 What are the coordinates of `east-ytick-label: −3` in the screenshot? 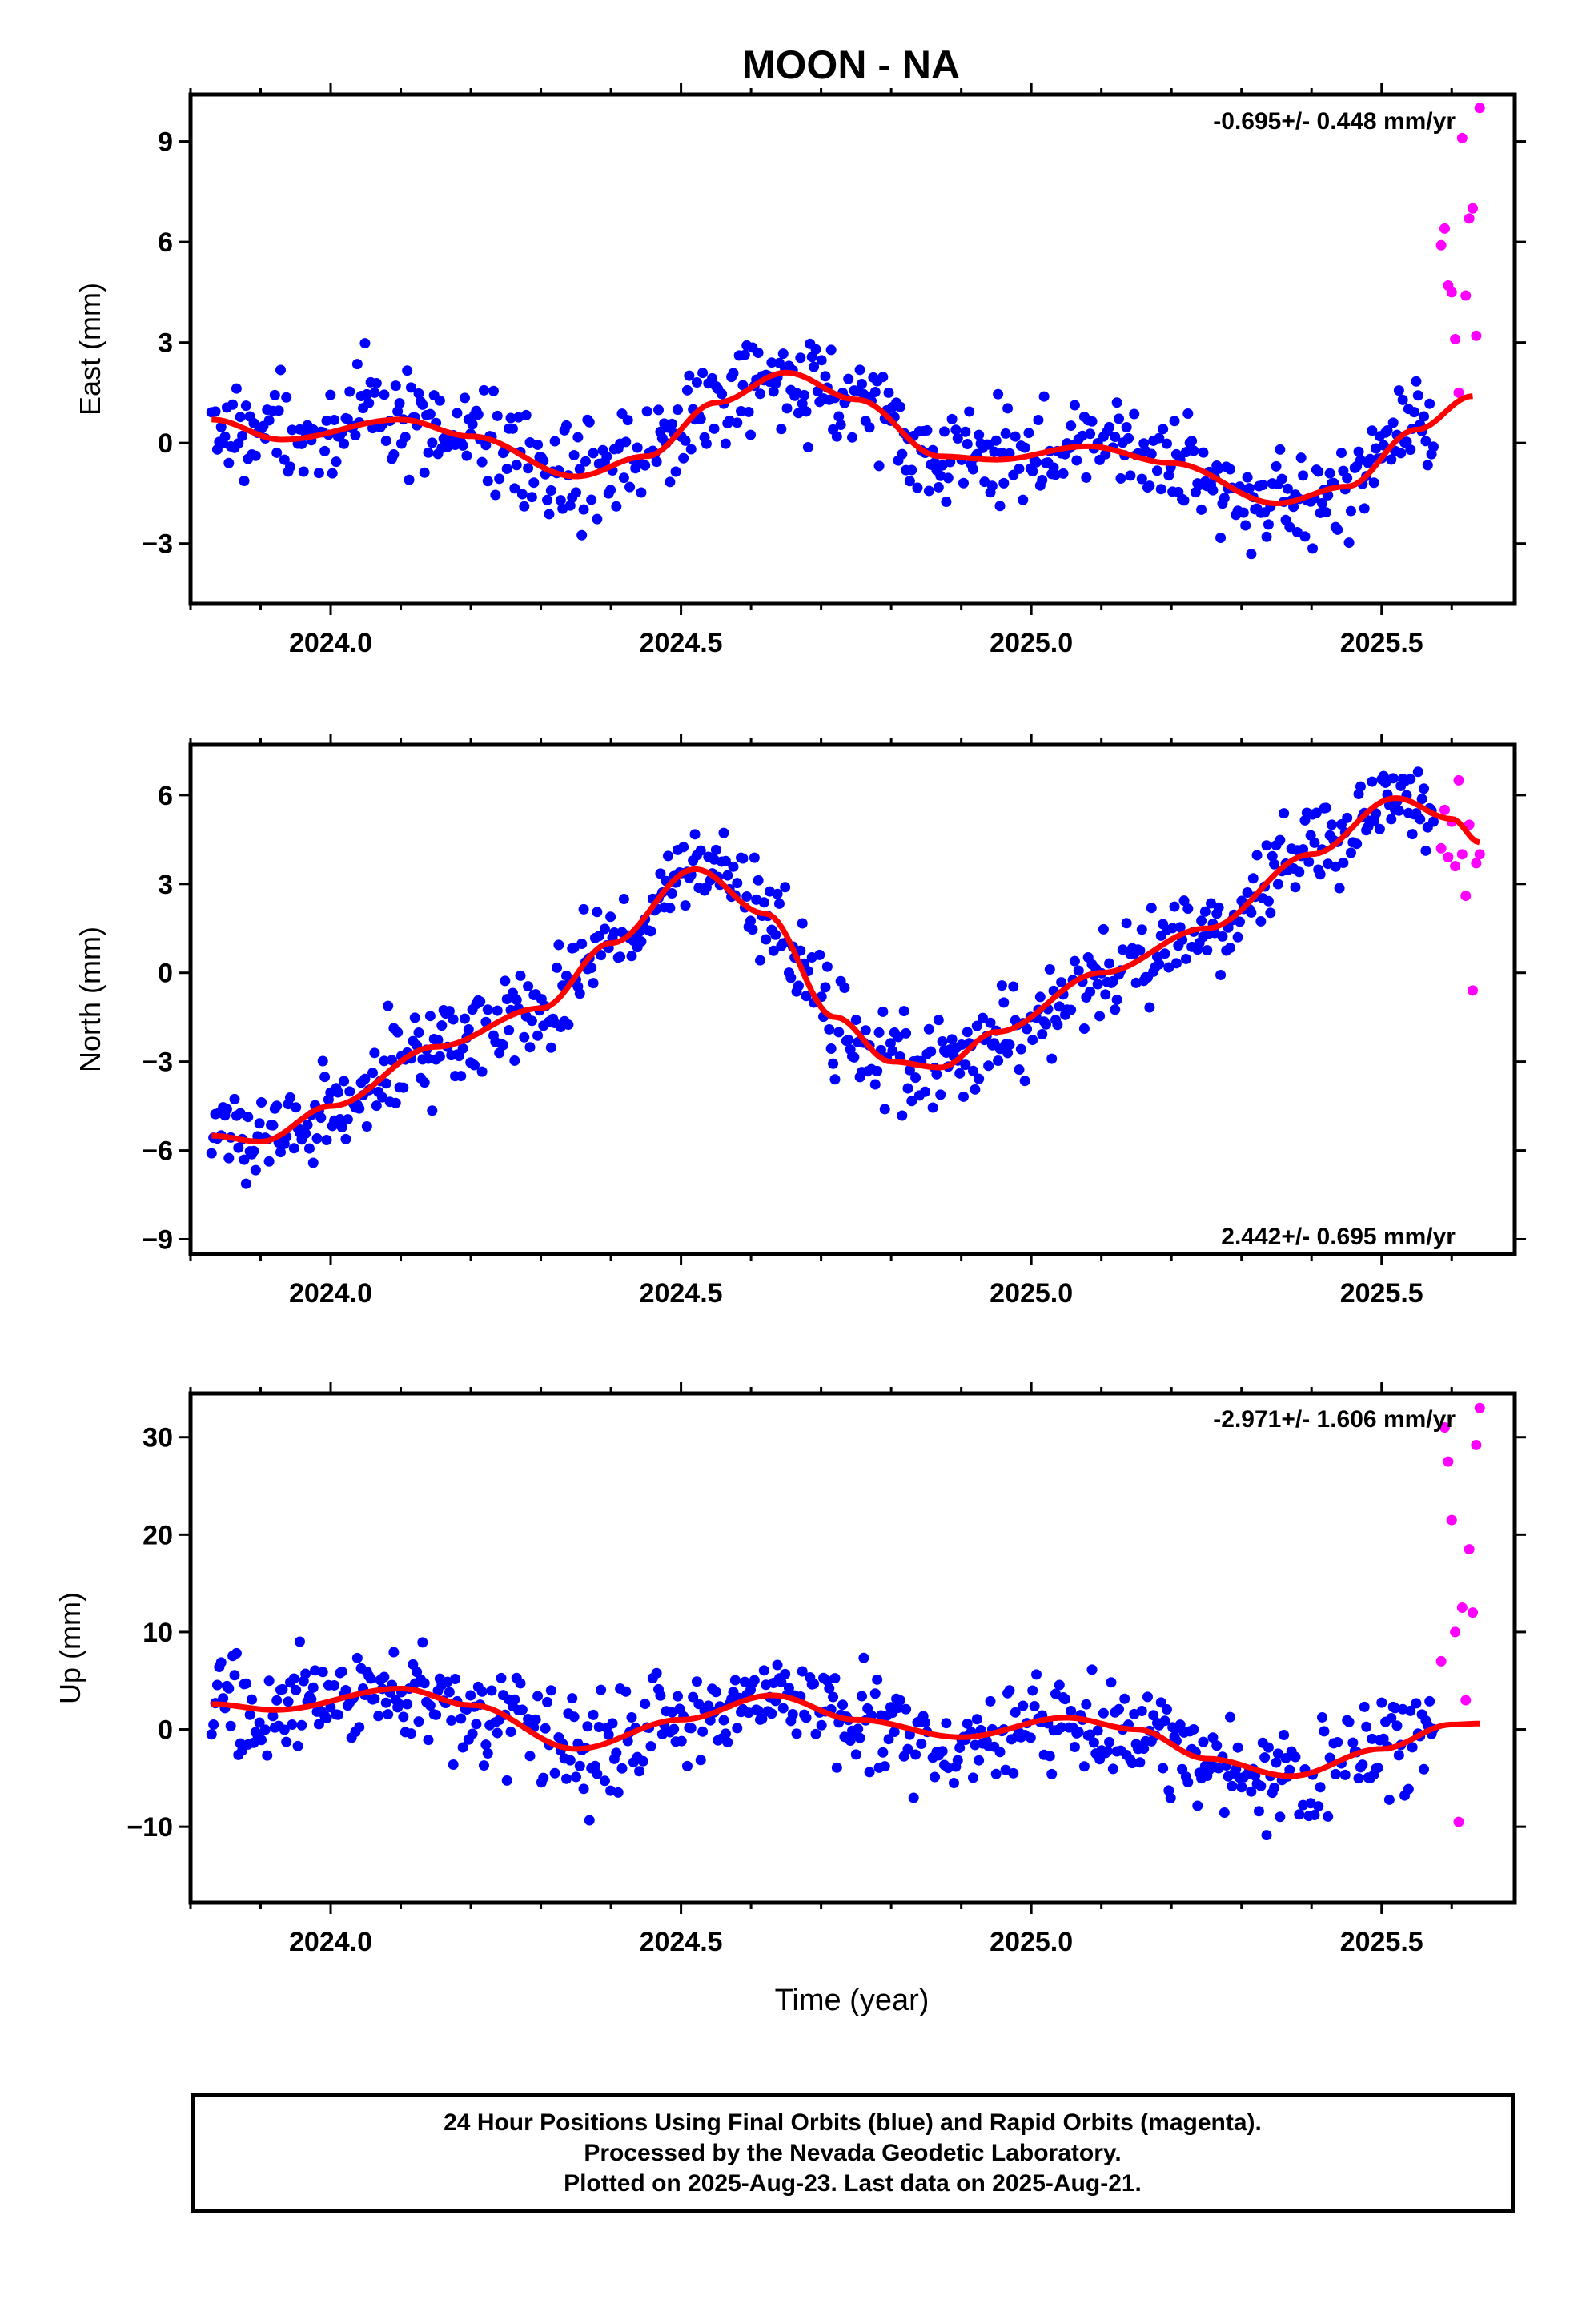 It's located at (157, 544).